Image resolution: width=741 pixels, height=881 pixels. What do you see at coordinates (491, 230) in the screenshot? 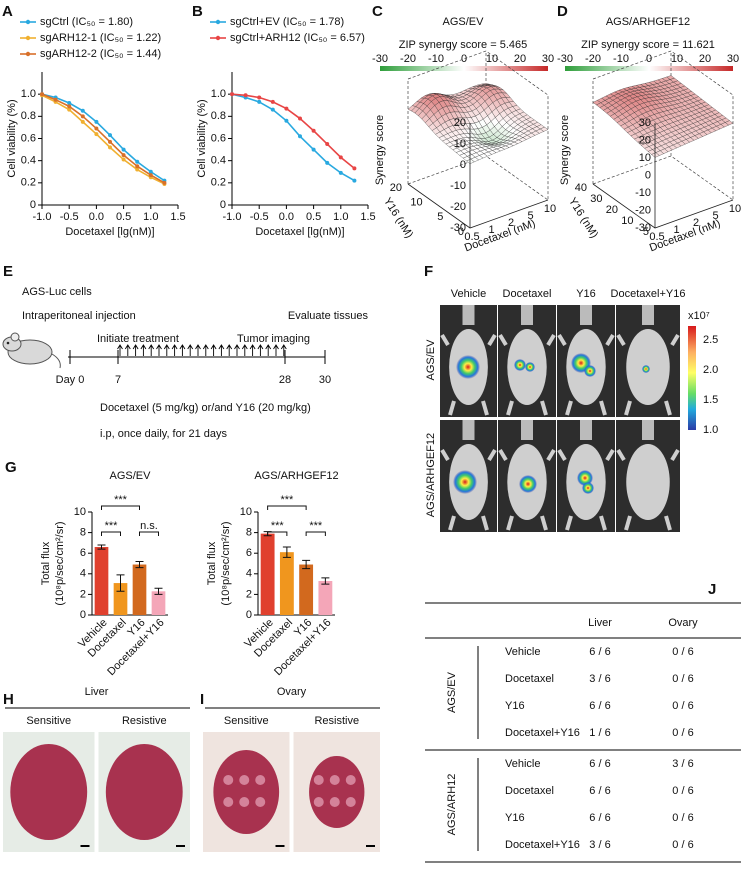
I see `x-tick-label: 1` at bounding box center [491, 230].